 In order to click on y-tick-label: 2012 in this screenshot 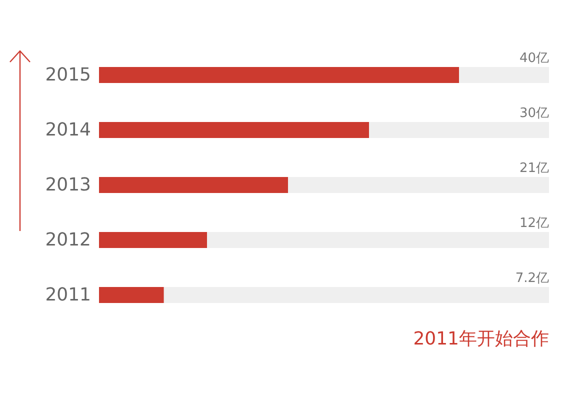, I will do `click(68, 240)`.